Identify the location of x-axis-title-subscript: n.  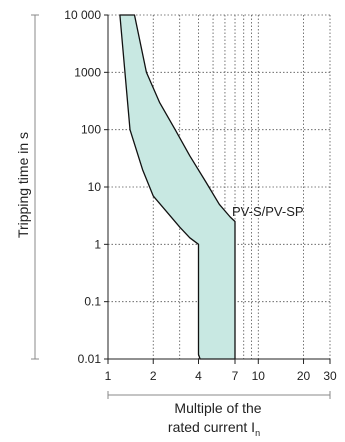
(257, 433).